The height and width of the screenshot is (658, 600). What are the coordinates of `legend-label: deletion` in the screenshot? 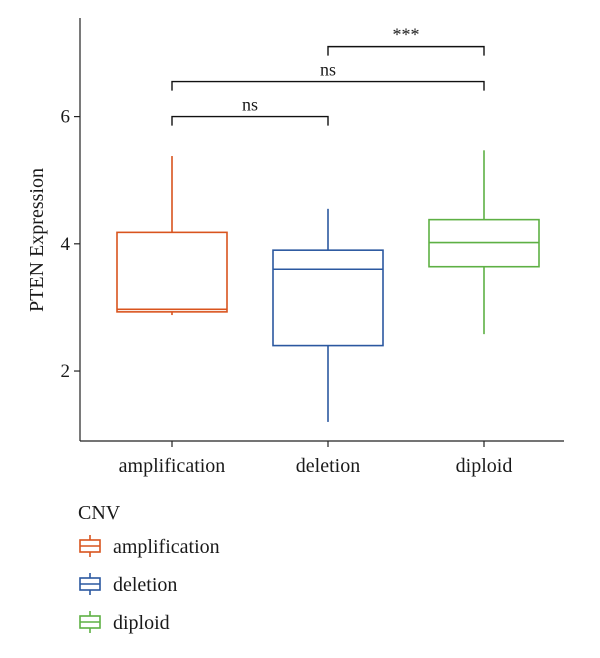 It's located at (145, 585).